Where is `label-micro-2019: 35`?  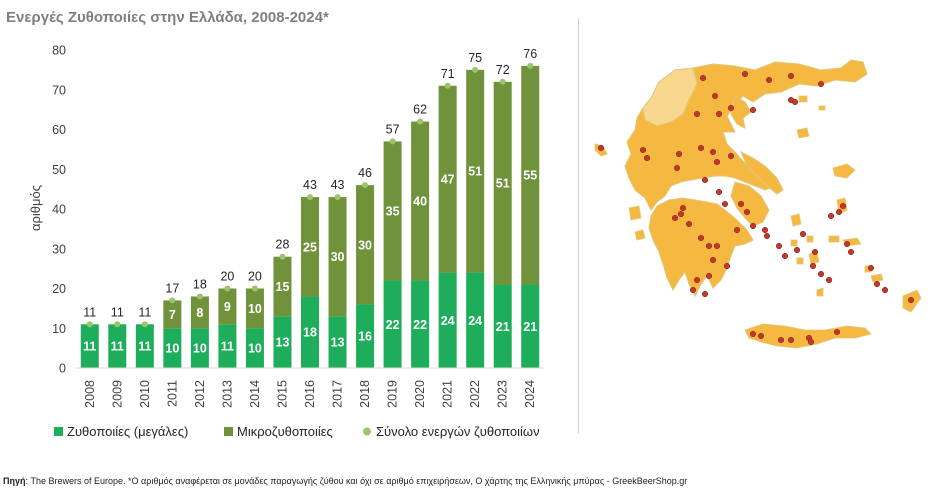 label-micro-2019: 35 is located at coordinates (393, 211).